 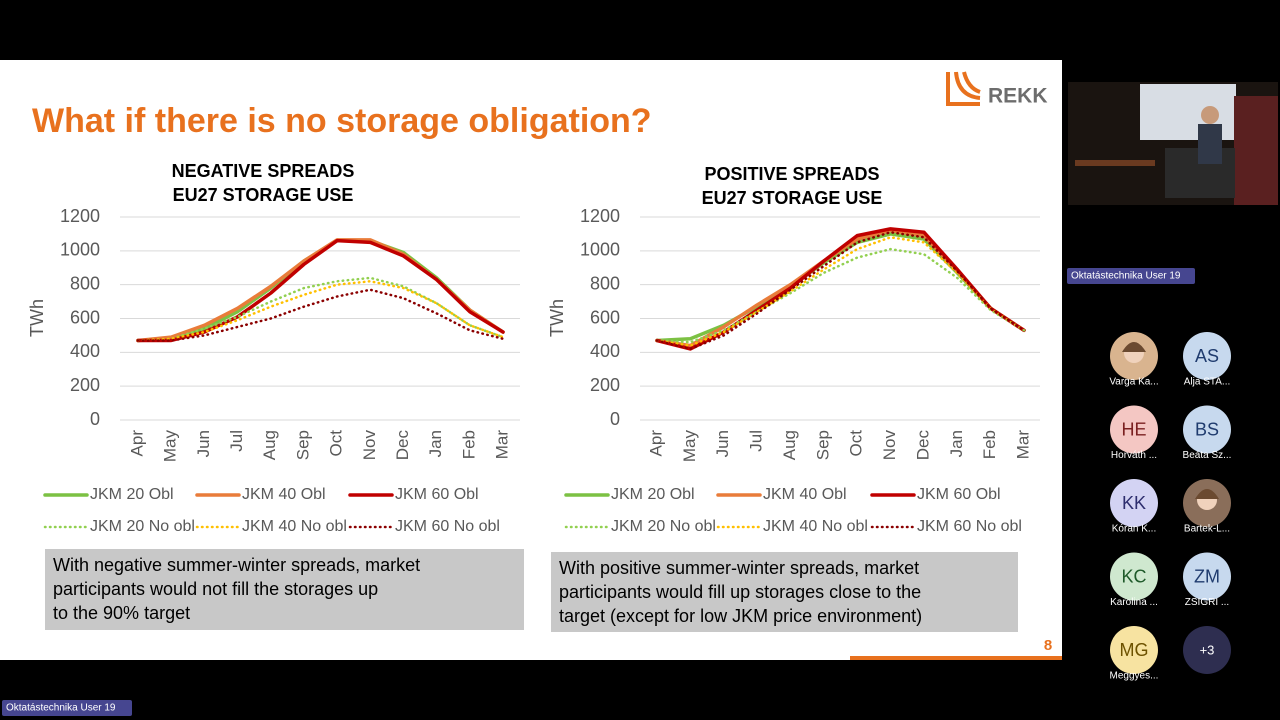 I want to click on presenter-label: Oktatástechnika User 19, so click(x=61, y=708).